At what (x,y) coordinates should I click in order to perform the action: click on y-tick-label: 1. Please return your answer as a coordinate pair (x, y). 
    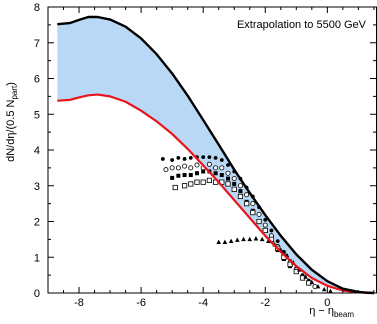
    Looking at the image, I should click on (37, 258).